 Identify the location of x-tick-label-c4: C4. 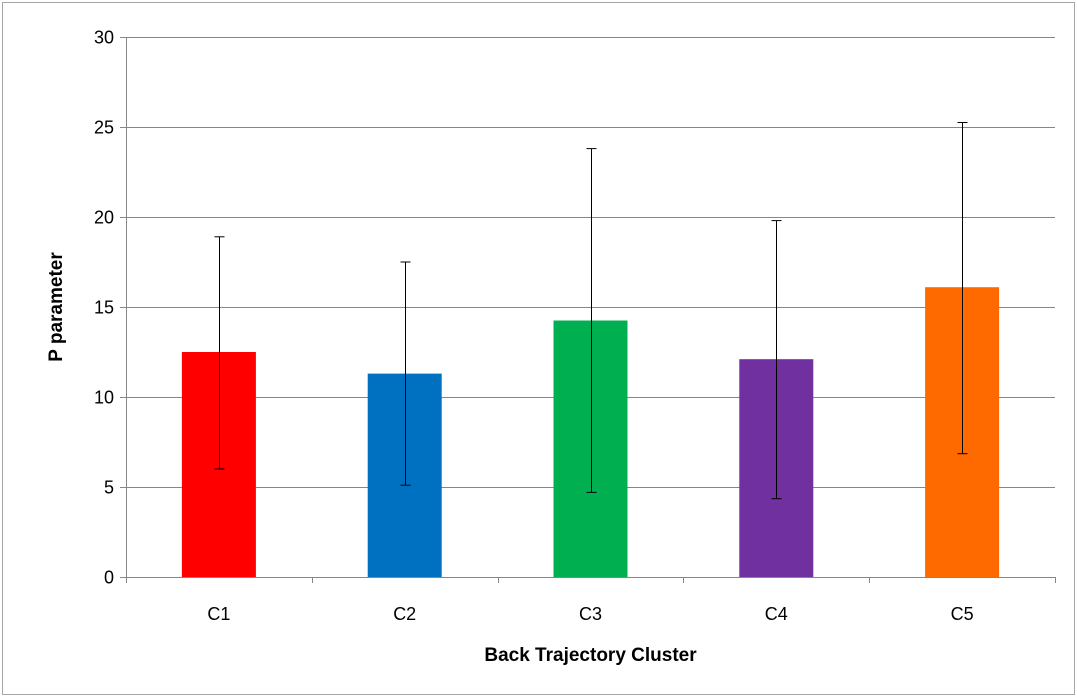
(776, 614).